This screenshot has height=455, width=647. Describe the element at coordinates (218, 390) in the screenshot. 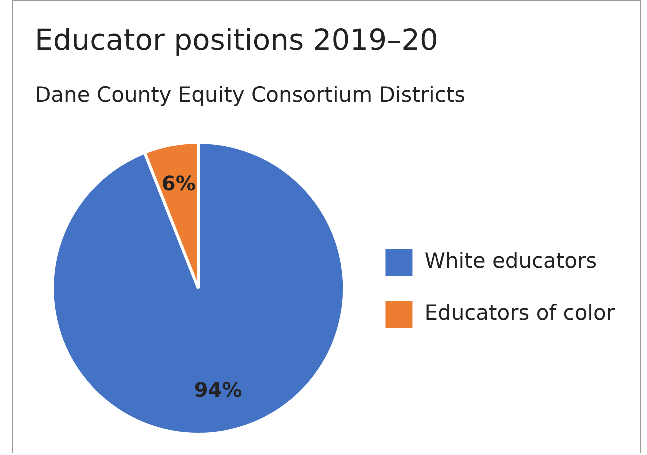

I see `data-label: 94%` at that location.